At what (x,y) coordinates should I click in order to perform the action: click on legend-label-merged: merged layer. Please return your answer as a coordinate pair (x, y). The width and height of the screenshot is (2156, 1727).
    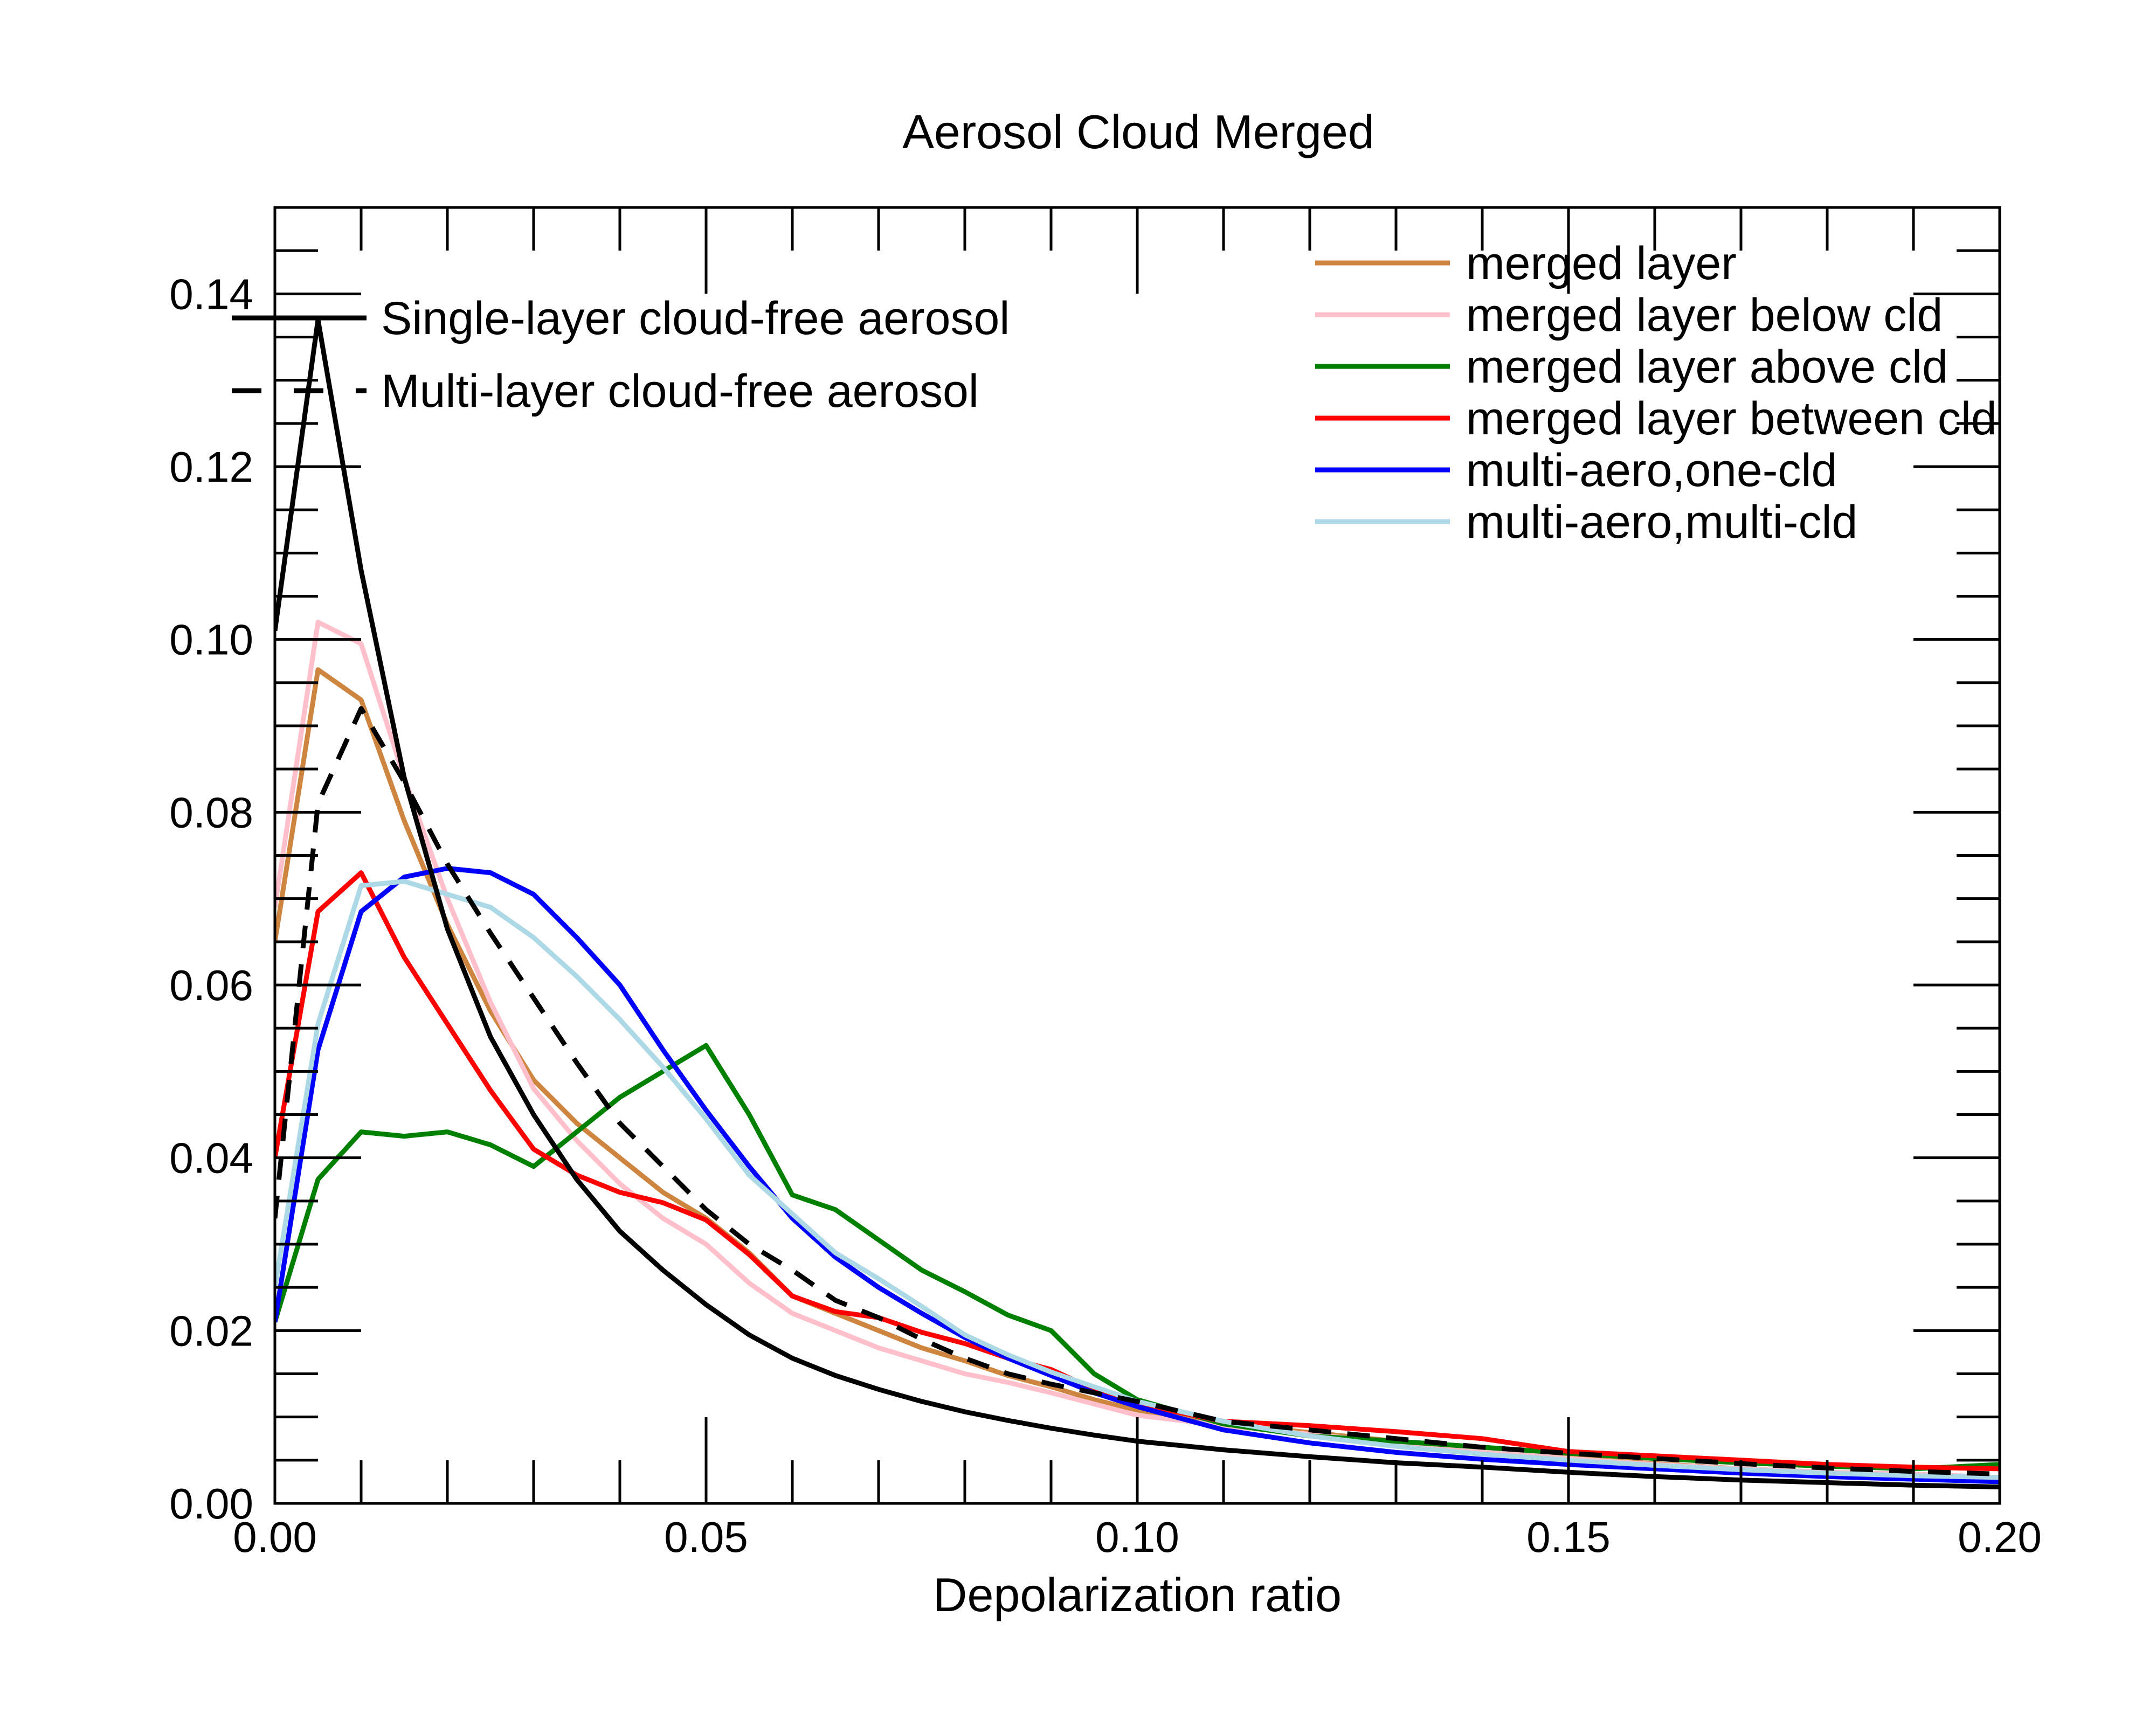
    Looking at the image, I should click on (1602, 263).